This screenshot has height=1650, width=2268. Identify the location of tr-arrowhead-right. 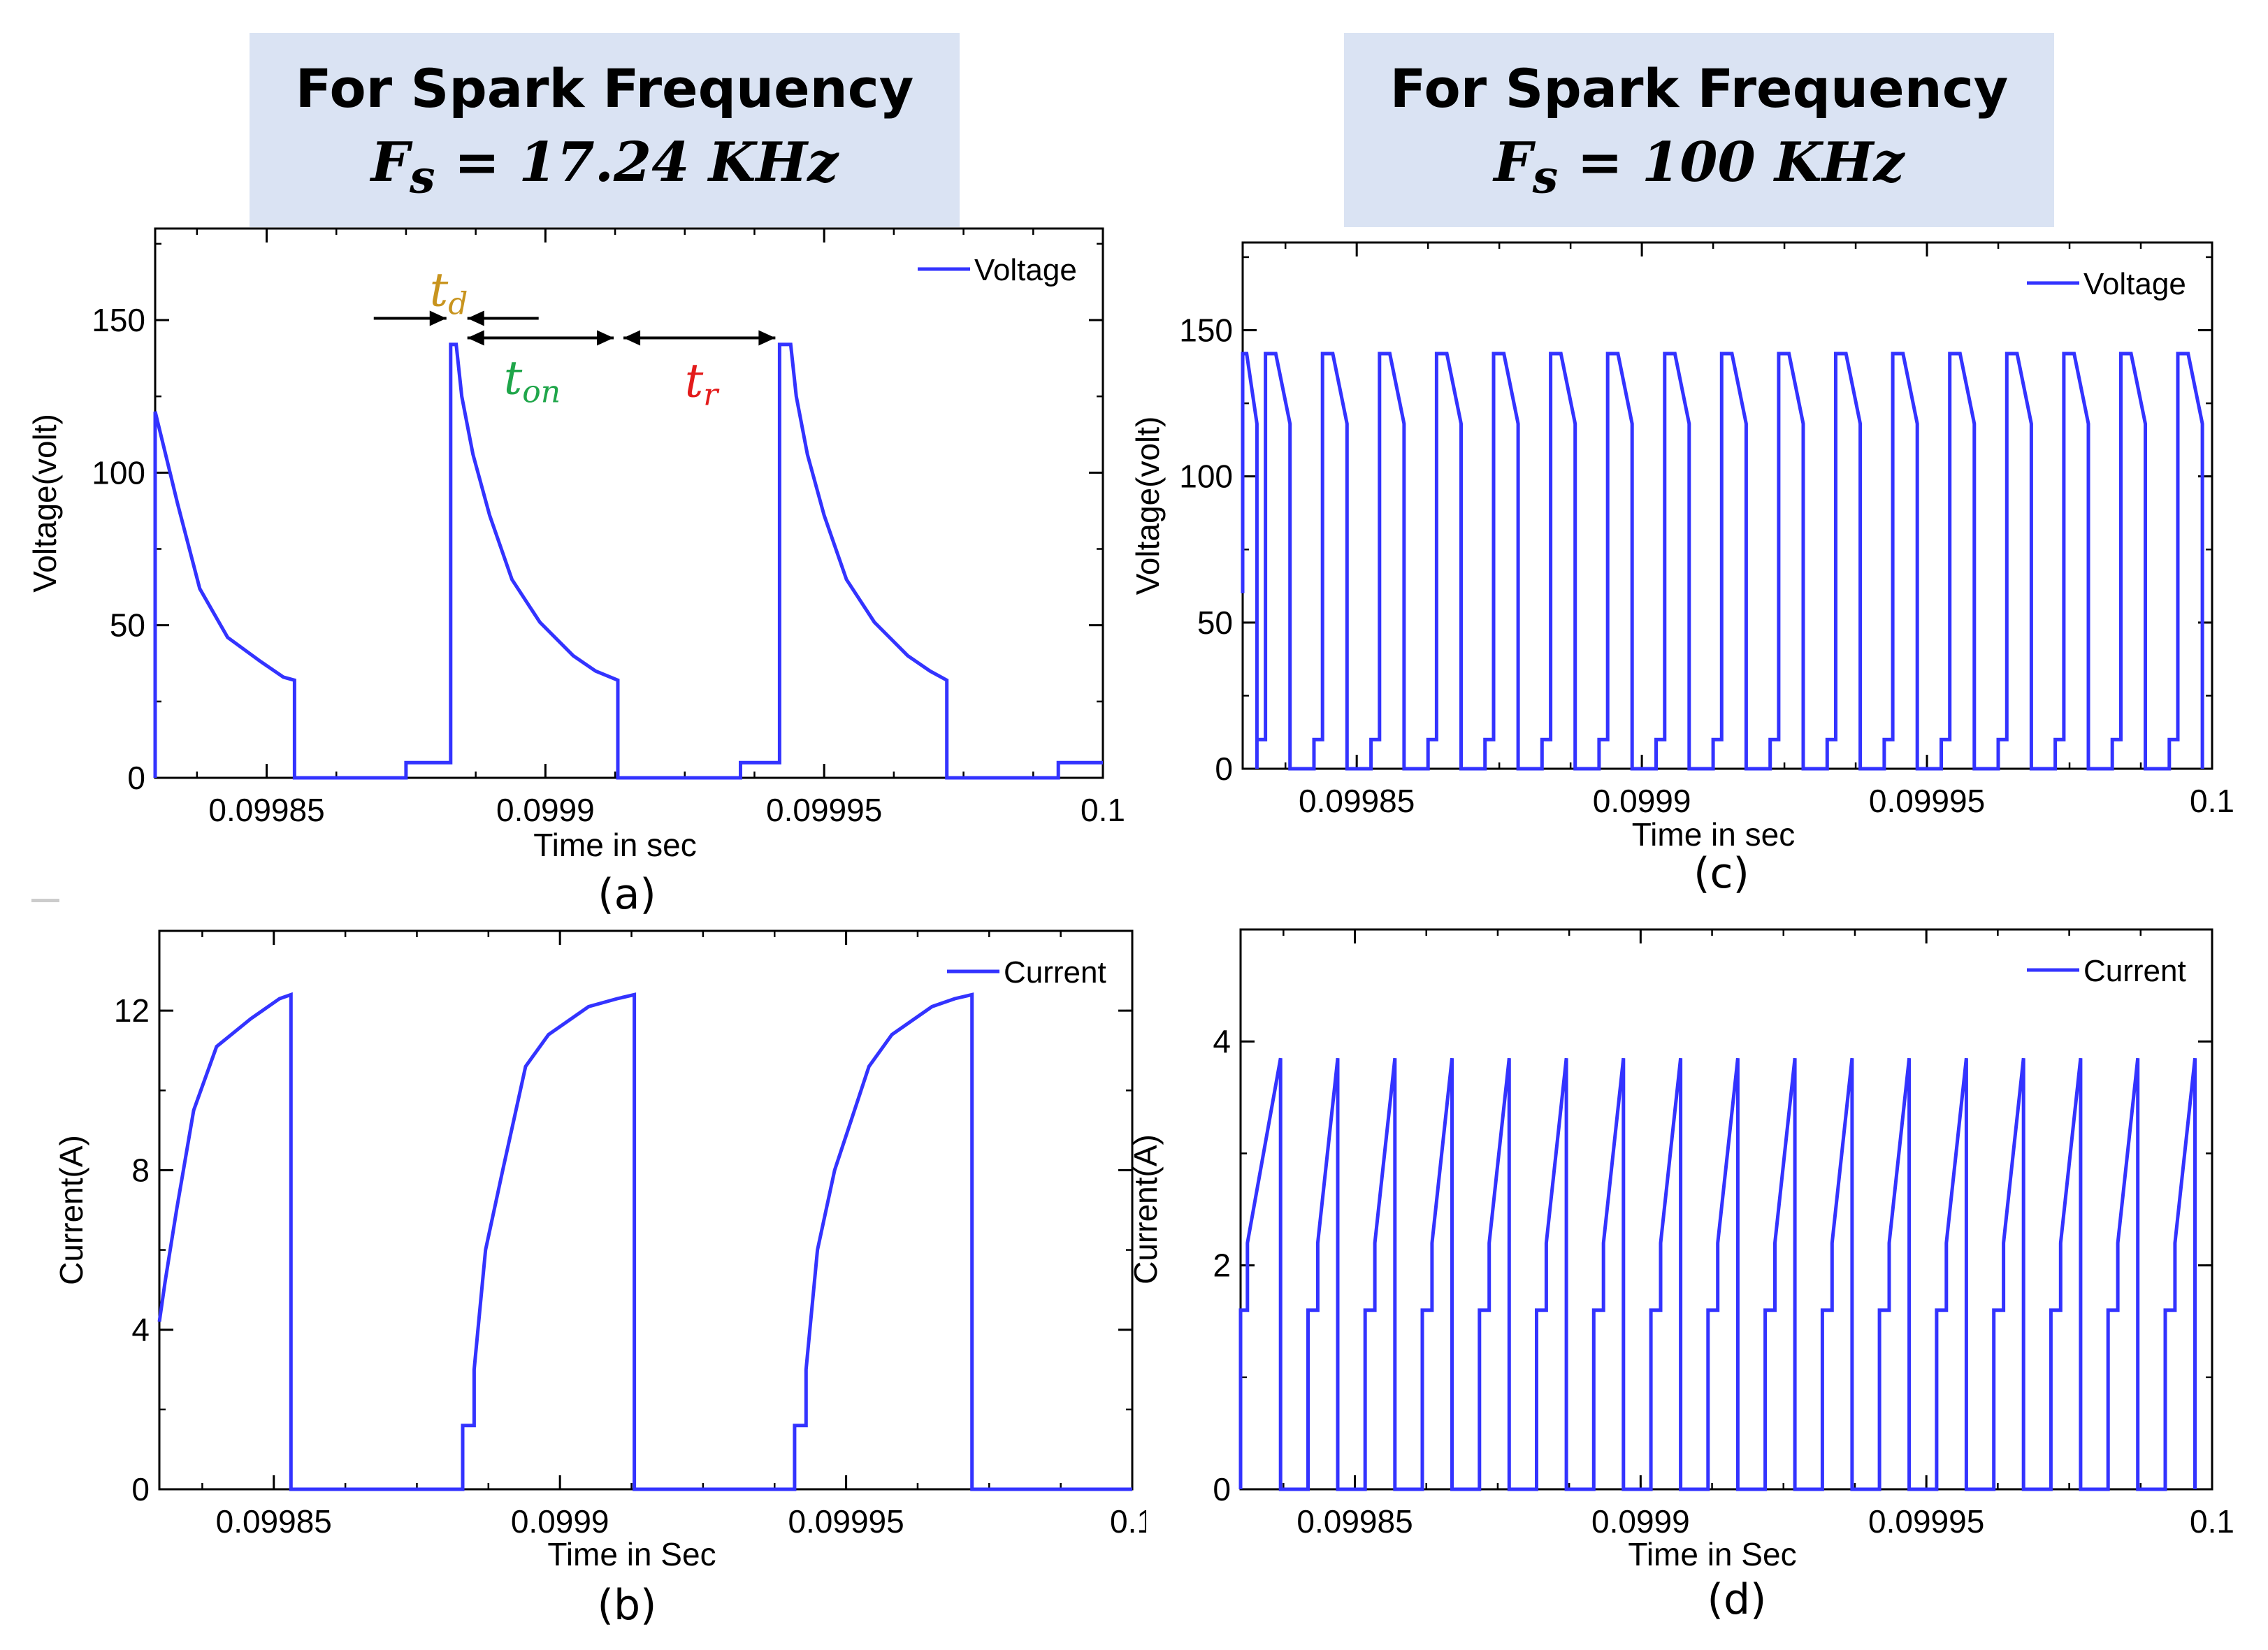
(767, 338).